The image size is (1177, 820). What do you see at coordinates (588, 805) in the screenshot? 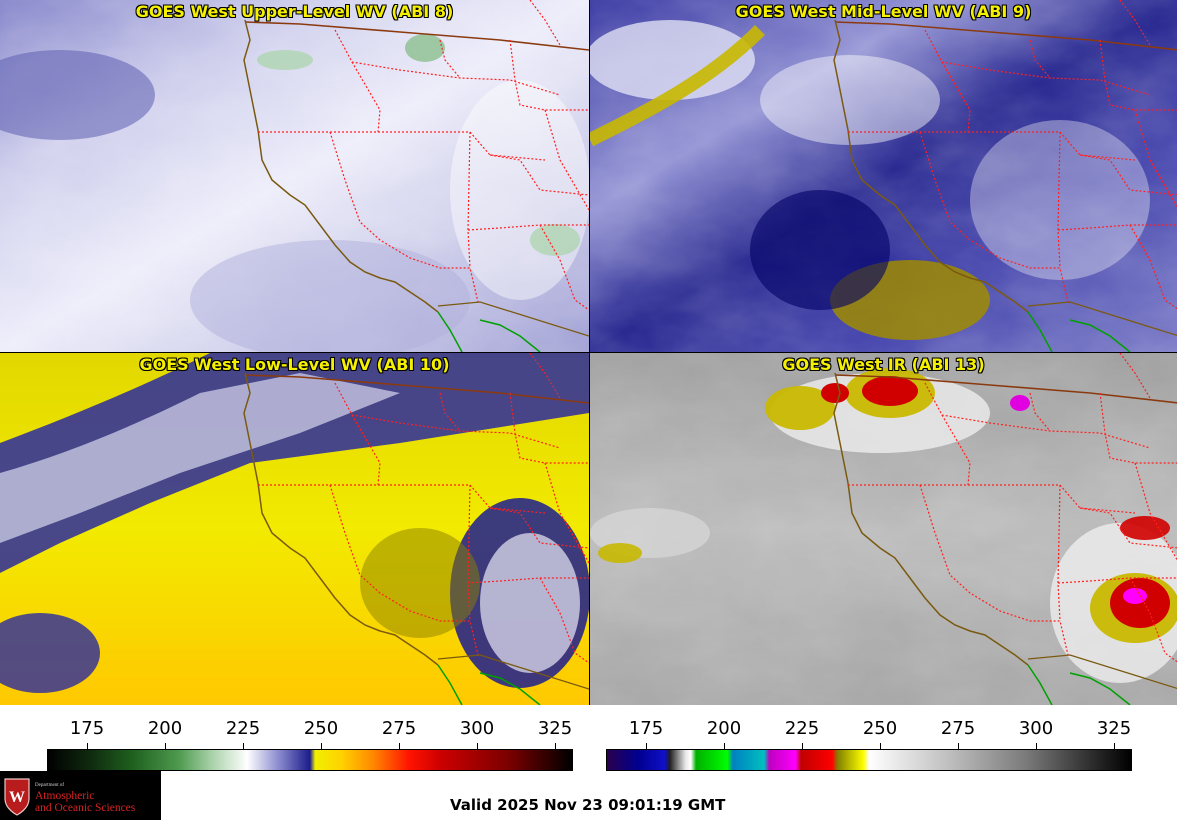
I see `valid-time: Valid 2025 Nov 23 09:01:19 GMT` at bounding box center [588, 805].